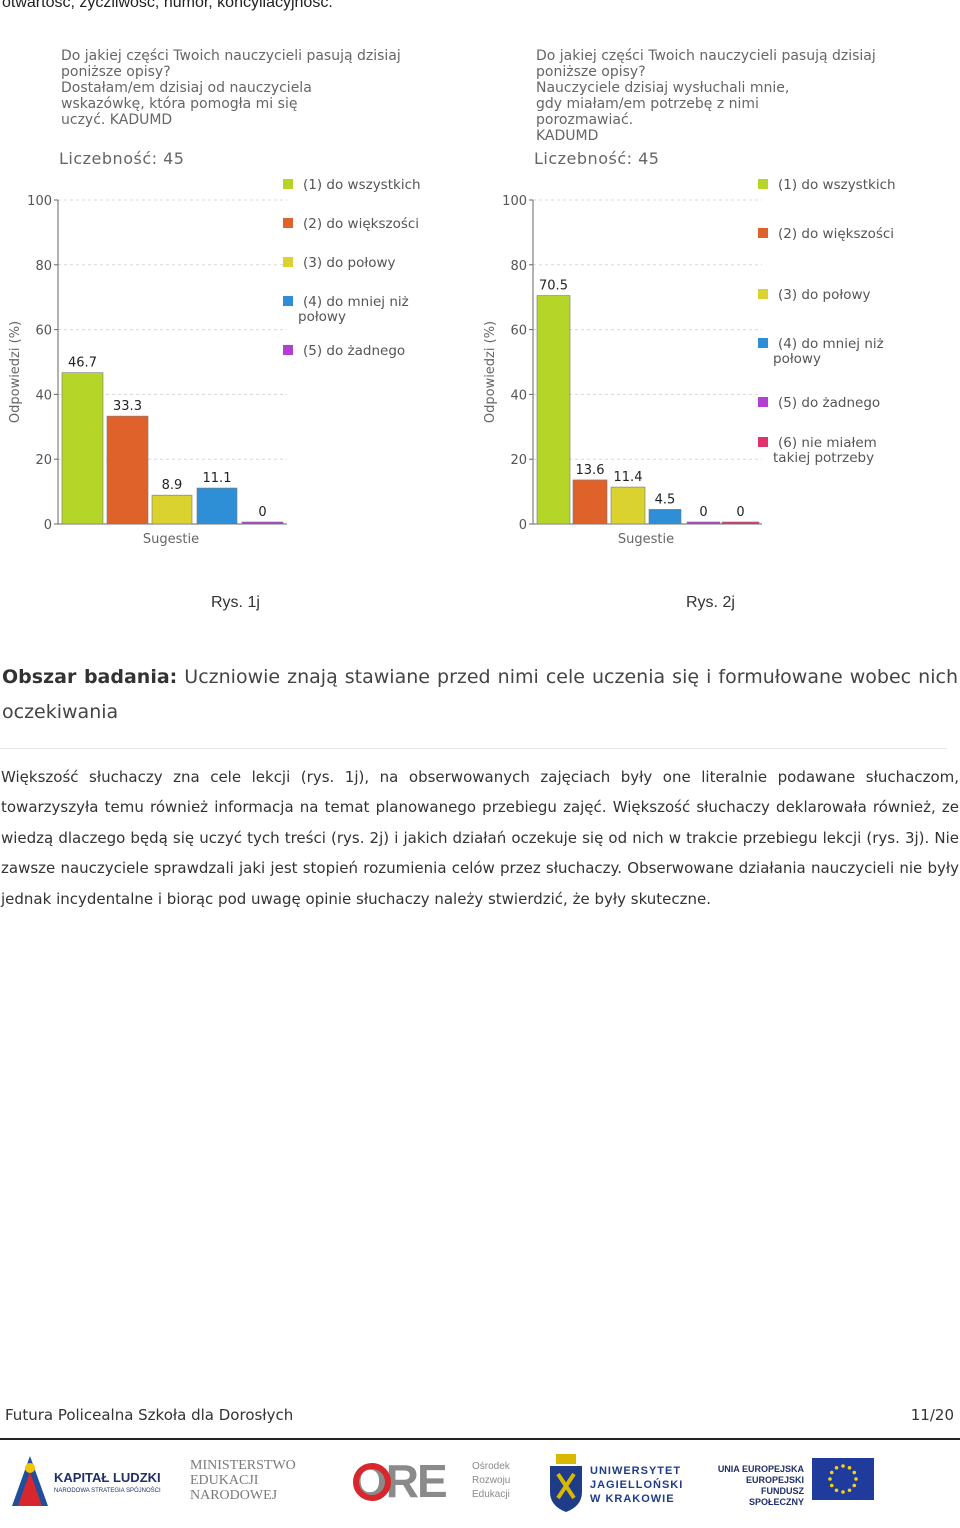 Image resolution: width=960 pixels, height=1528 pixels. Describe the element at coordinates (217, 478) in the screenshot. I see `bar-value-label: 11.1` at that location.